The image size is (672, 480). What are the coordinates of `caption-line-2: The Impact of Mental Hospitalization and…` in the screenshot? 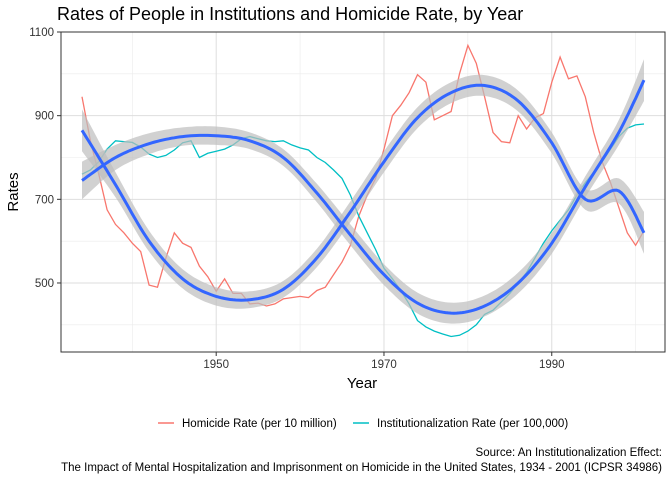 It's located at (361, 468).